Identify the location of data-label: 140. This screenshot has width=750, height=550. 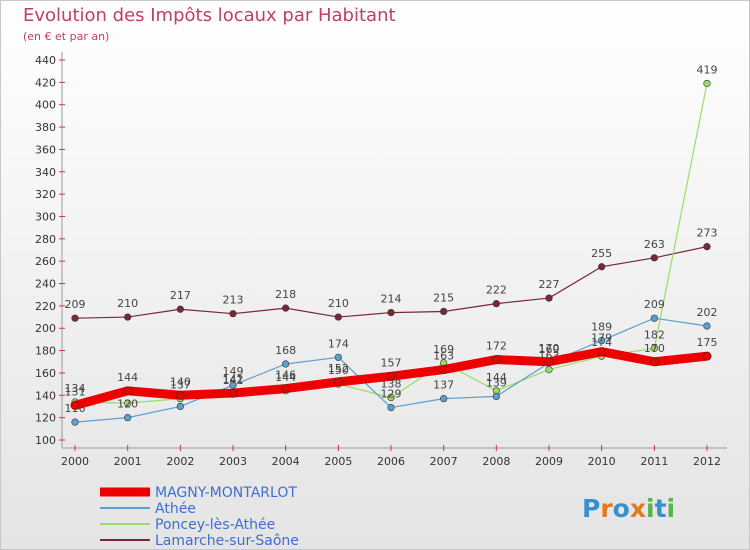
(180, 381).